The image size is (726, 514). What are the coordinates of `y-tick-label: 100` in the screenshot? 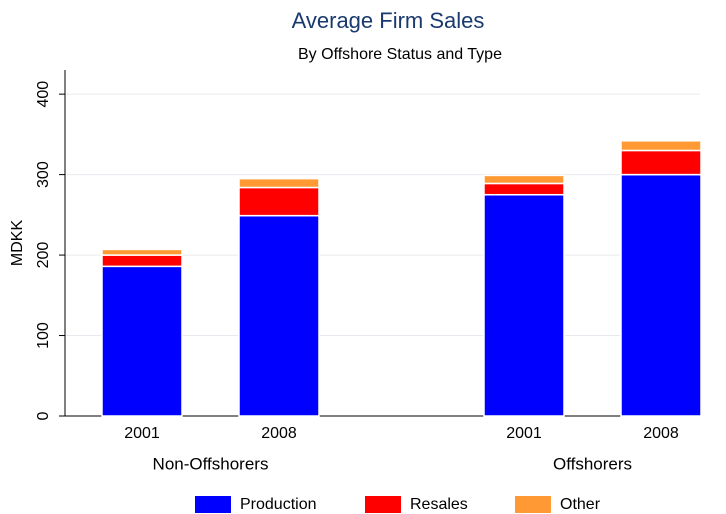 It's located at (43, 335).